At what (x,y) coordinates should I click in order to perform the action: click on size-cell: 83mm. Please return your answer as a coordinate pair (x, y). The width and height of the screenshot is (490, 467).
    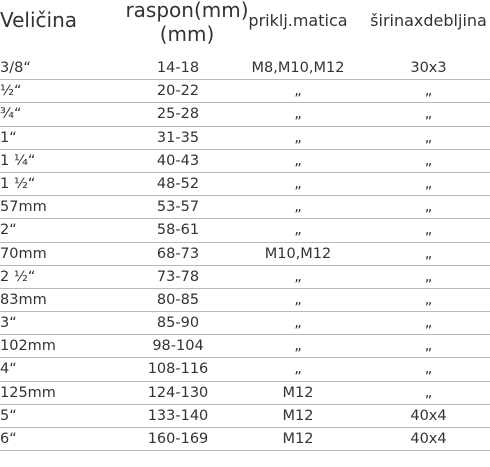
    Looking at the image, I should click on (23, 299).